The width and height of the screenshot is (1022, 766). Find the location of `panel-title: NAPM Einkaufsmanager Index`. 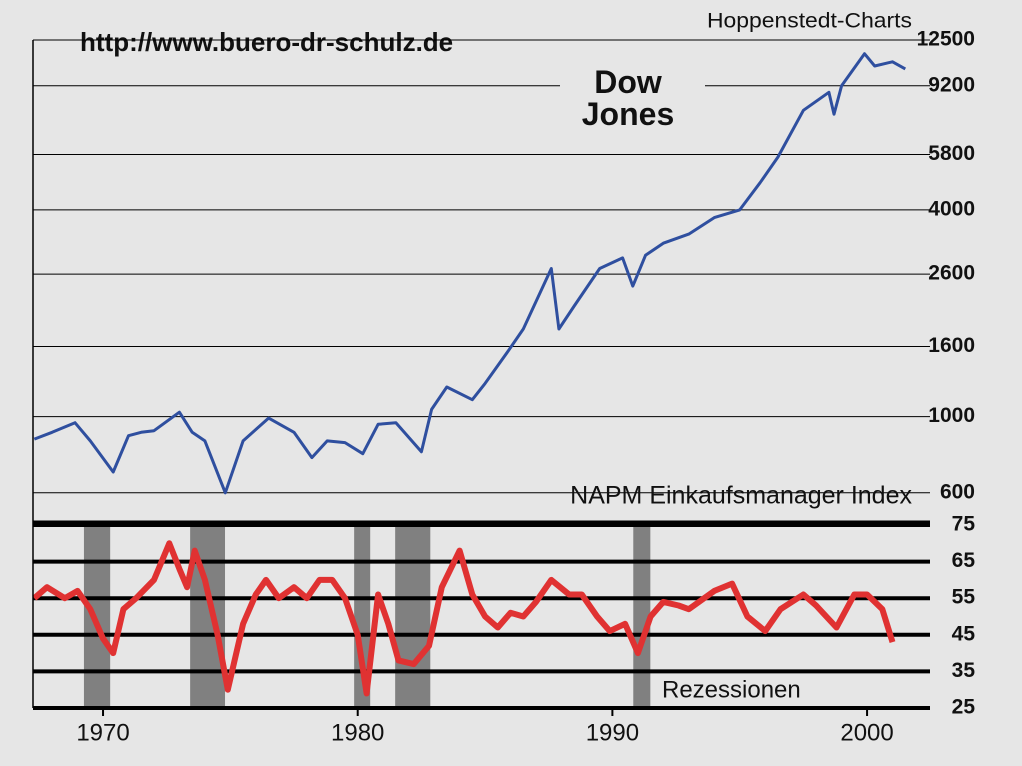

panel-title: NAPM Einkaufsmanager Index is located at coordinates (741, 496).